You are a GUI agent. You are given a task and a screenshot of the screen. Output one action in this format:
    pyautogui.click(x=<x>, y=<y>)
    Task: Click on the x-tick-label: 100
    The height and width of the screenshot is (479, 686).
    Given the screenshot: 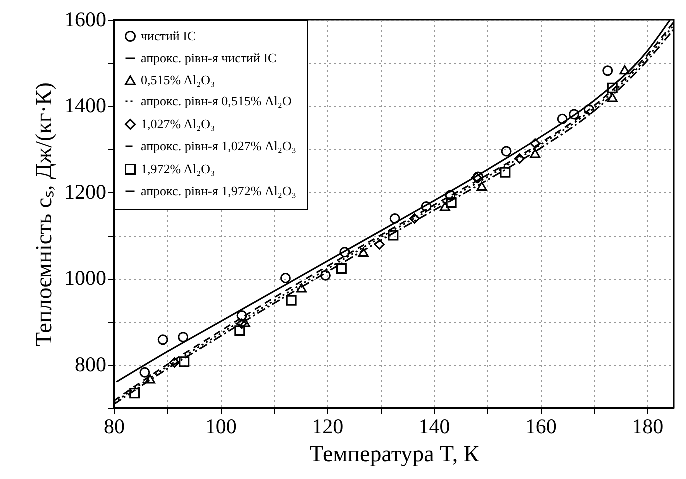 What is the action you would take?
    pyautogui.click(x=221, y=426)
    